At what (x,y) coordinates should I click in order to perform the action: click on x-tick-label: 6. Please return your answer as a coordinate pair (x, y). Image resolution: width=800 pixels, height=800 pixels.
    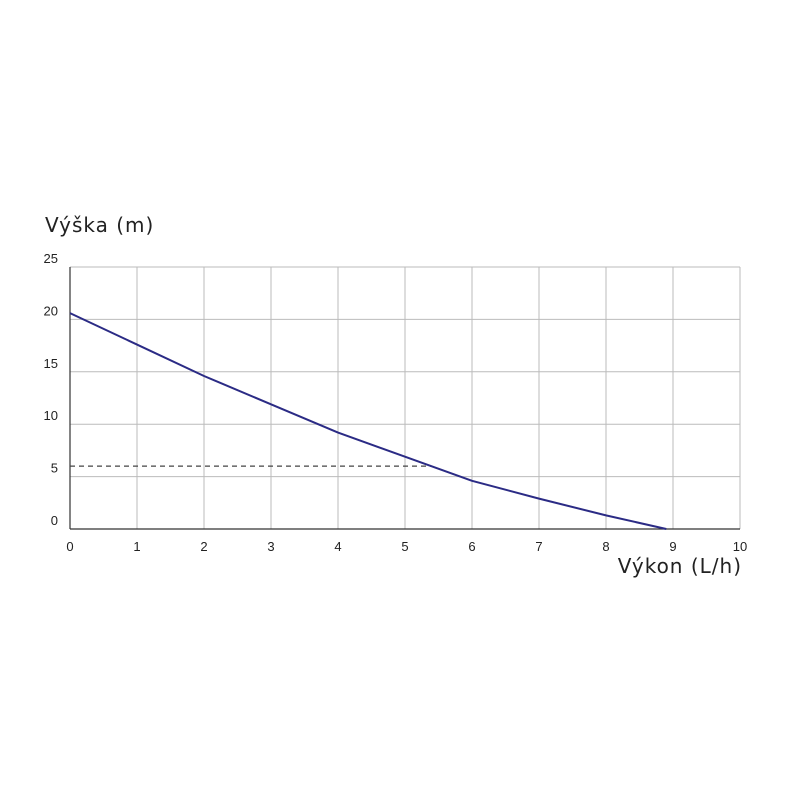
    Looking at the image, I should click on (471, 546).